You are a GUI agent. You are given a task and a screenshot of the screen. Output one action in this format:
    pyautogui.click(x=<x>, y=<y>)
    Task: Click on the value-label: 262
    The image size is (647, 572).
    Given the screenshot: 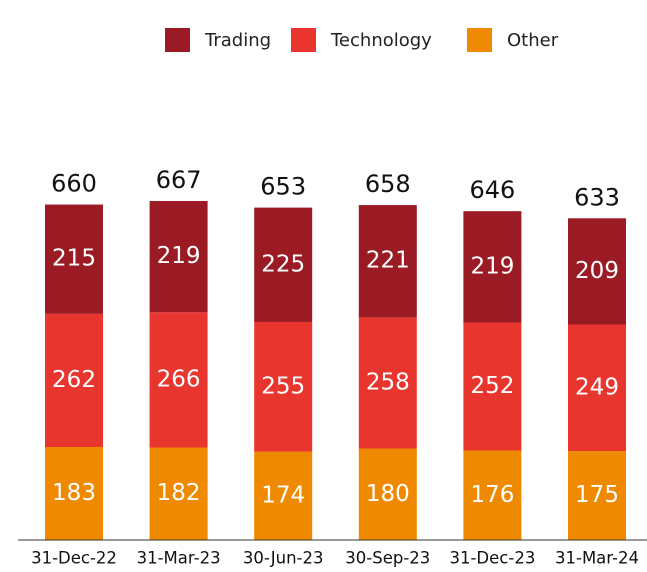 What is the action you would take?
    pyautogui.click(x=74, y=380)
    